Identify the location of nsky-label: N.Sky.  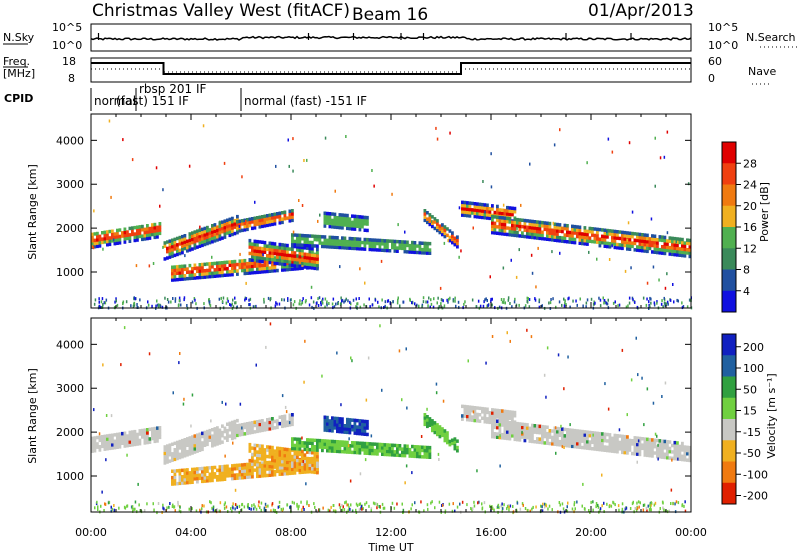
(19, 37).